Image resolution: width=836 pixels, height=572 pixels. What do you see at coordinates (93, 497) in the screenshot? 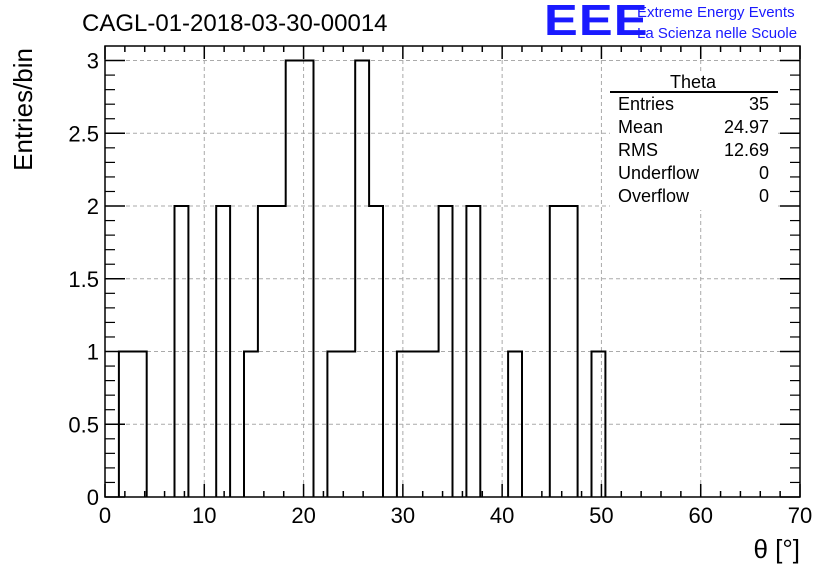
I see `y-tick-label: 0` at bounding box center [93, 497].